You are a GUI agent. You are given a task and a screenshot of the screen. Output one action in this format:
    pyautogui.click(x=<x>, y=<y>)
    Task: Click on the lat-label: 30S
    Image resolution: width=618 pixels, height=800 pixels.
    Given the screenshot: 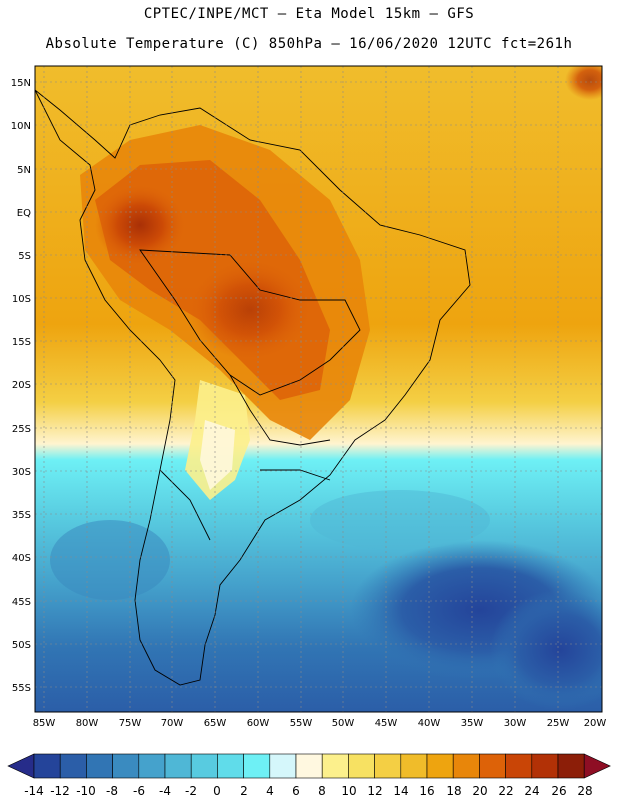 What is the action you would take?
    pyautogui.click(x=21, y=472)
    